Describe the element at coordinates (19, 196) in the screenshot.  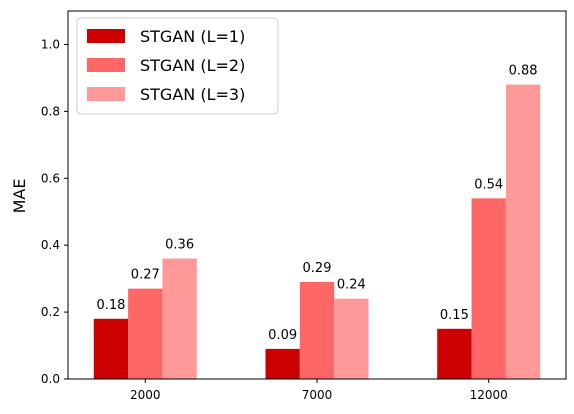
I see `y-axis-title: MAE` at that location.